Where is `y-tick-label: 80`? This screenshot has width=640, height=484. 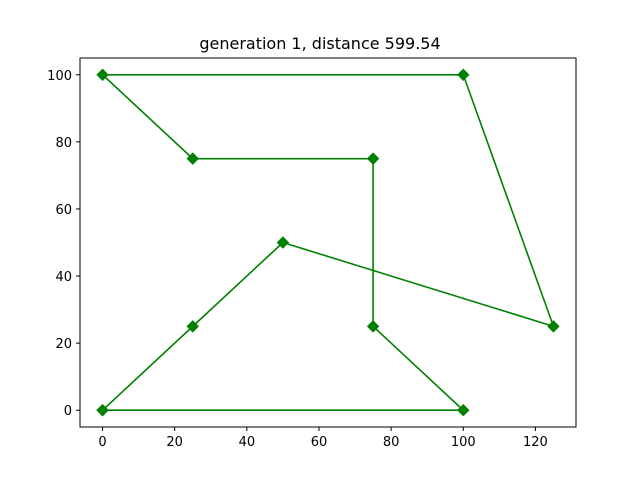
y-tick-label: 80 is located at coordinates (63, 143).